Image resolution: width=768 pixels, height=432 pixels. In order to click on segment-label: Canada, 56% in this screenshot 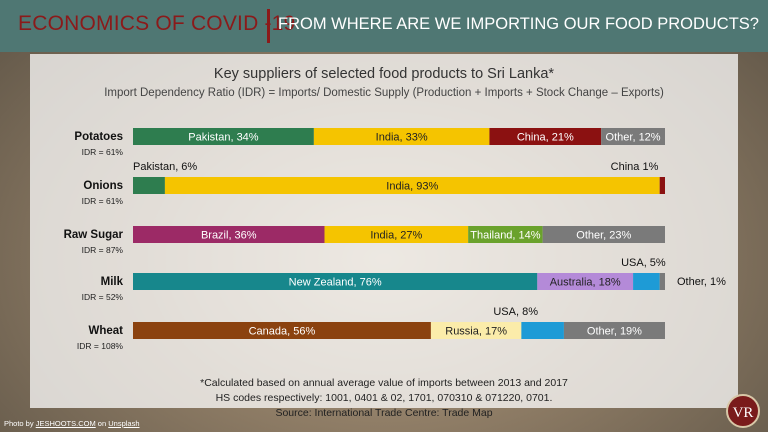, I will do `click(282, 332)`.